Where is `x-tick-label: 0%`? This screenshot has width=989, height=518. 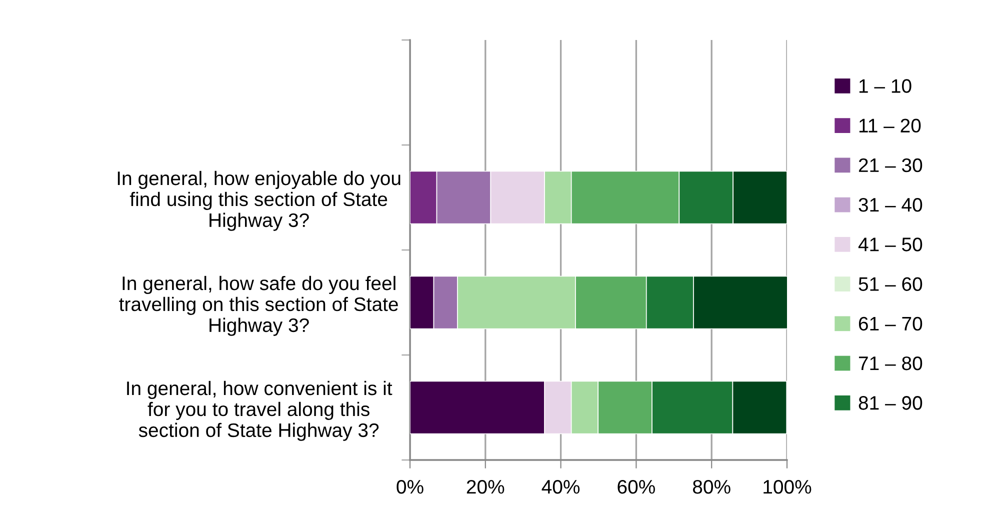
x-tick-label: 0% is located at coordinates (410, 487).